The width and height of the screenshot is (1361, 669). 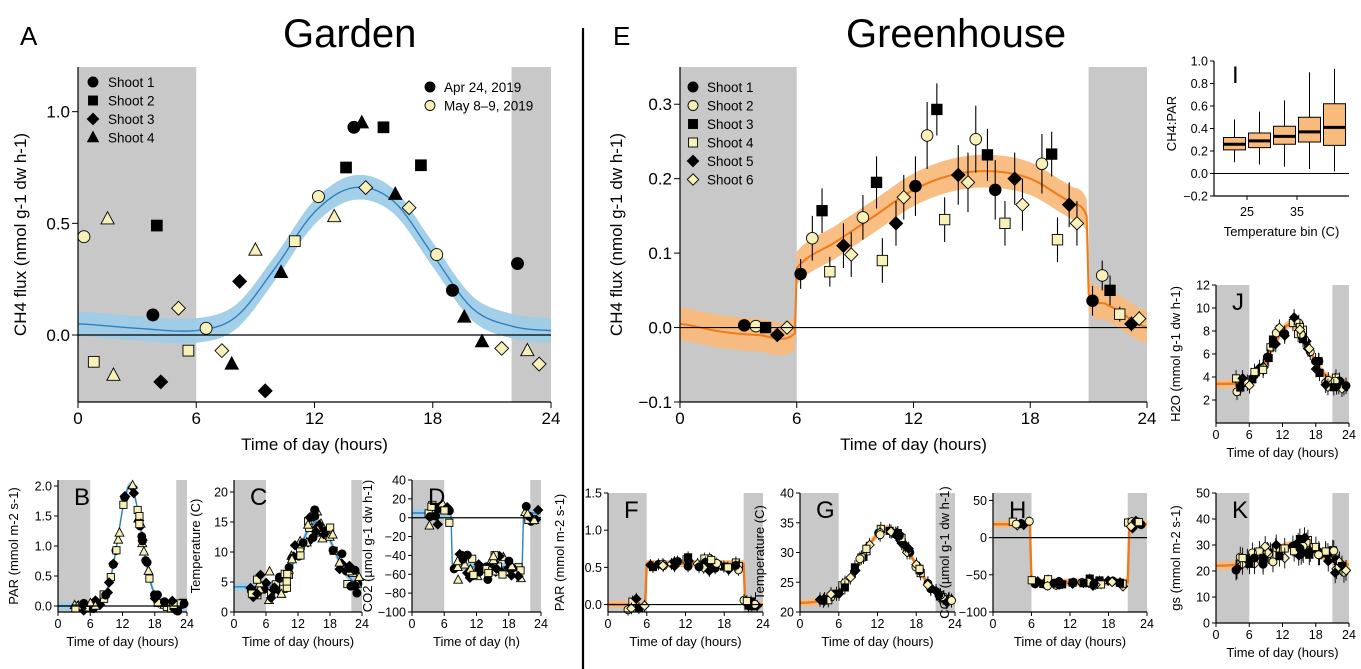 What do you see at coordinates (956, 34) in the screenshot?
I see `greenhouse-title: Greenhouse` at bounding box center [956, 34].